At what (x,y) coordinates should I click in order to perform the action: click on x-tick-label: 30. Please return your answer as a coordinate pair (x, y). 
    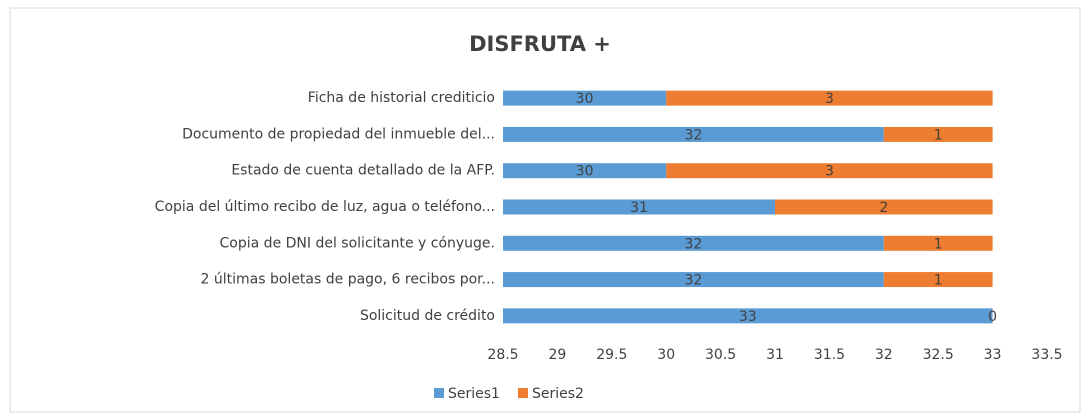
    Looking at the image, I should click on (666, 355).